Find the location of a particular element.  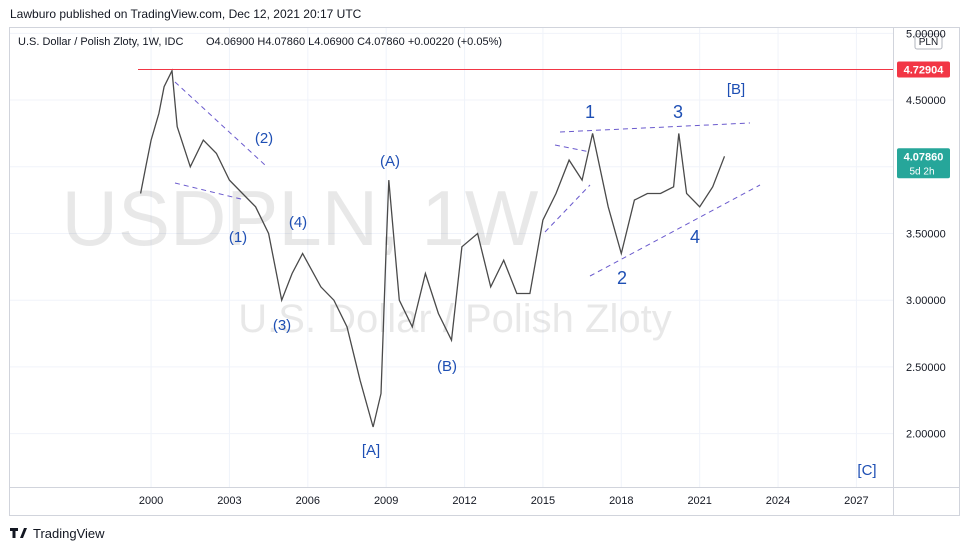

countdown: 5d 2h is located at coordinates (921, 171).